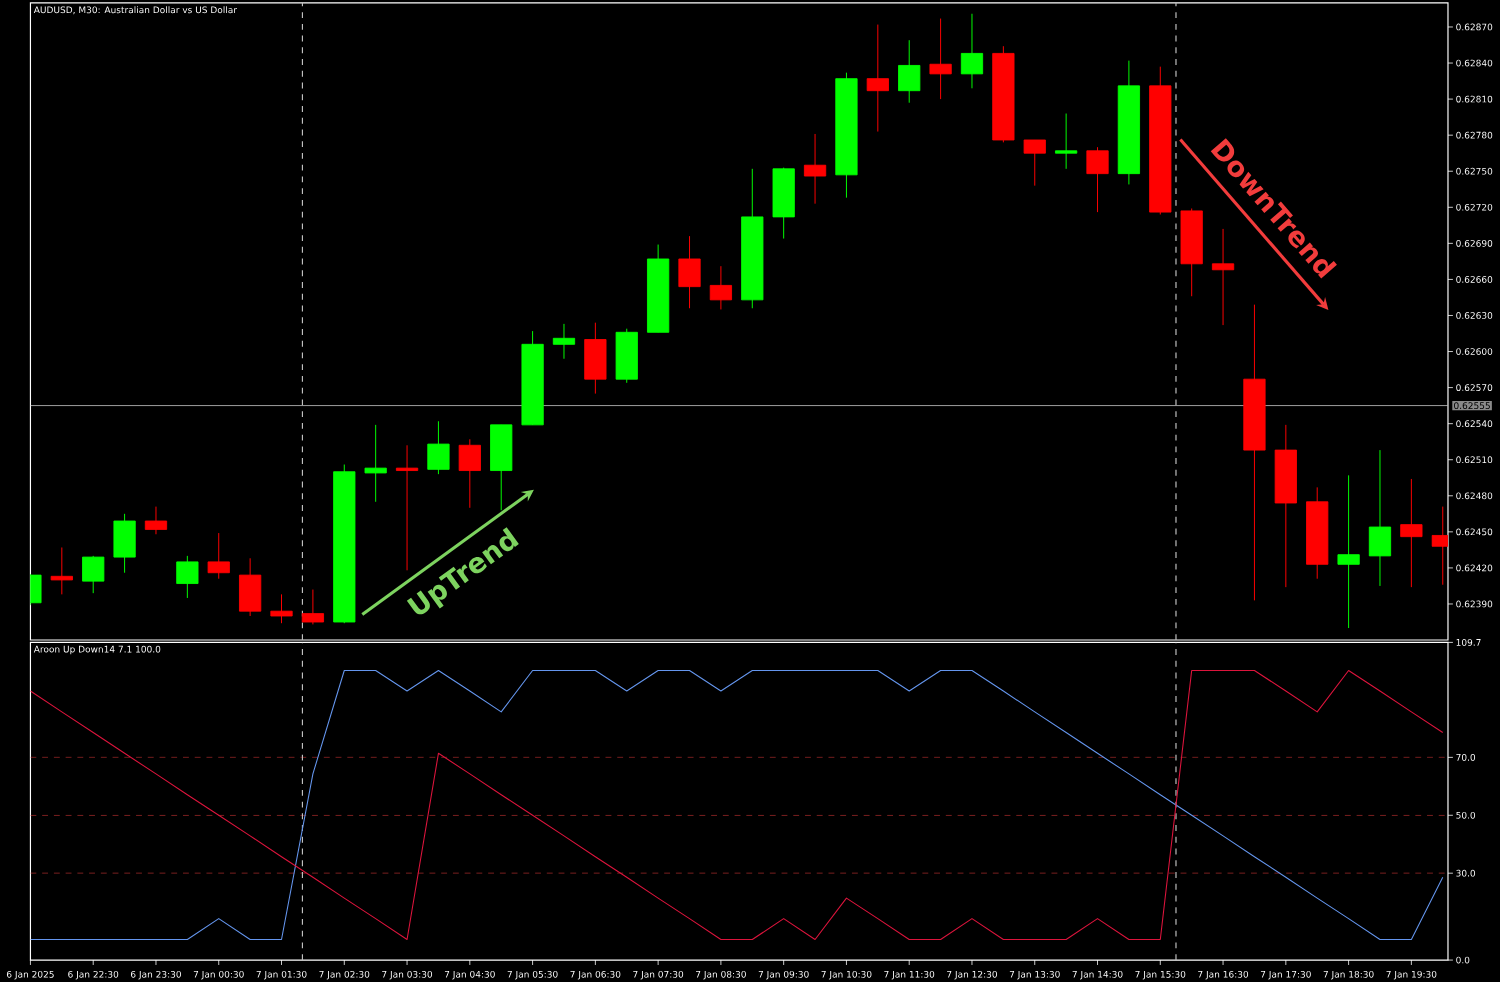 The height and width of the screenshot is (982, 1500). What do you see at coordinates (1474, 568) in the screenshot?
I see `y-tick-label: 0.62420` at bounding box center [1474, 568].